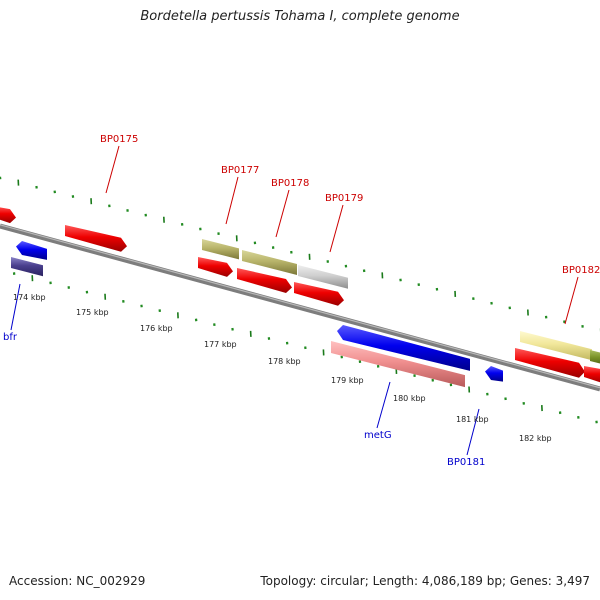 The width and height of the screenshot is (600, 600). Describe the element at coordinates (461, 581) in the screenshot. I see `length-value: 4,086,189 bp` at that location.